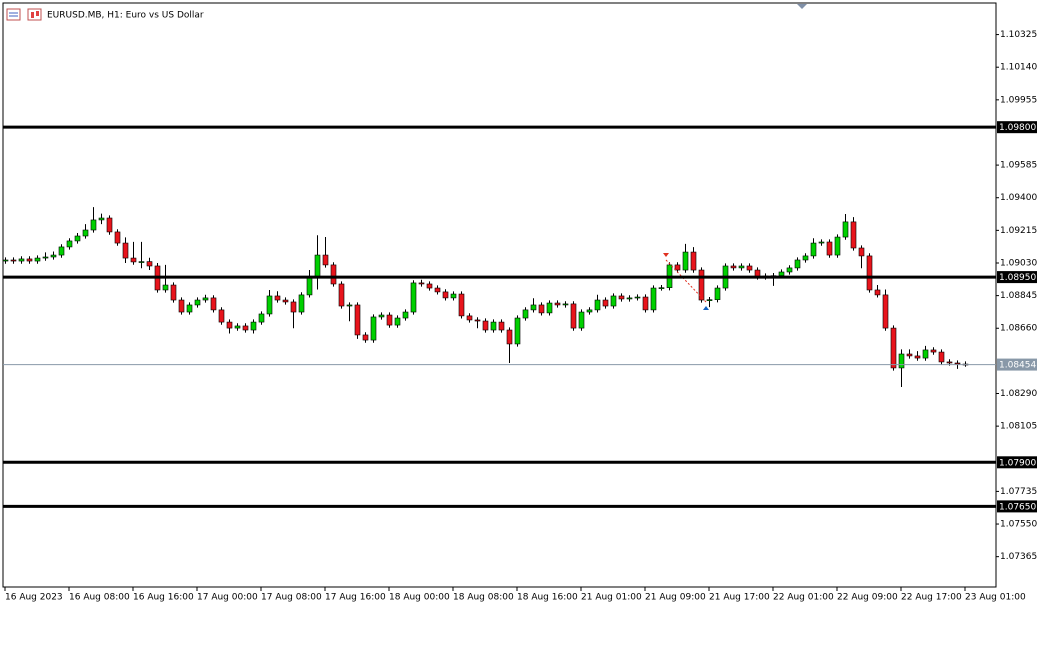  I want to click on sell-arrow, so click(666, 255).